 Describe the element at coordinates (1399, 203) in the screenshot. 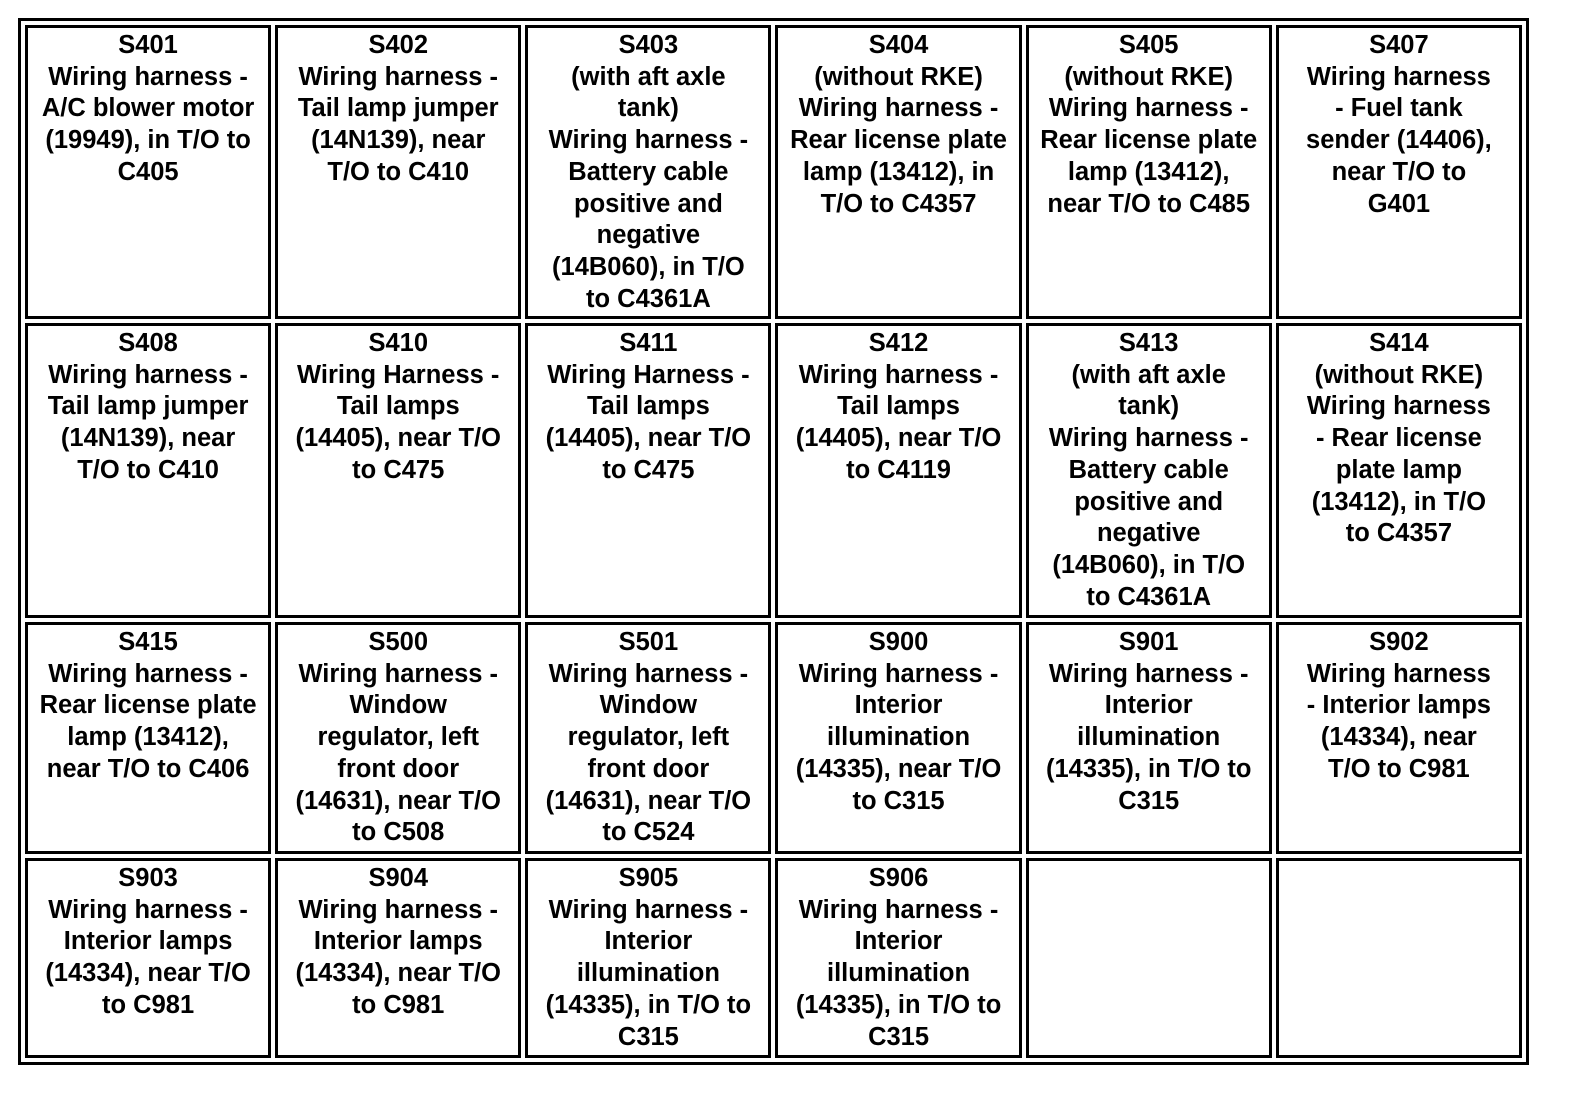

I see `splice-description-line: G401` at that location.